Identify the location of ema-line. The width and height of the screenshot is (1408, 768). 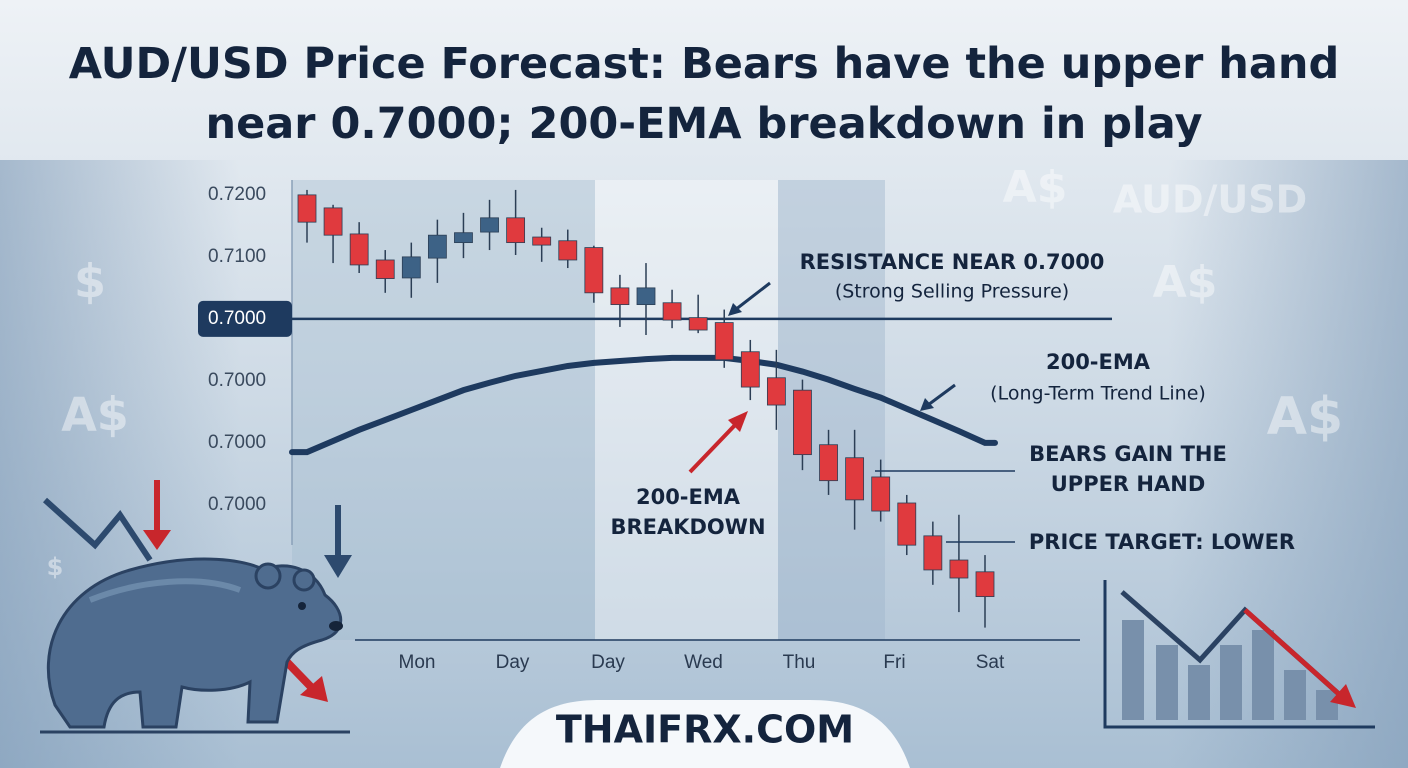
(643, 405).